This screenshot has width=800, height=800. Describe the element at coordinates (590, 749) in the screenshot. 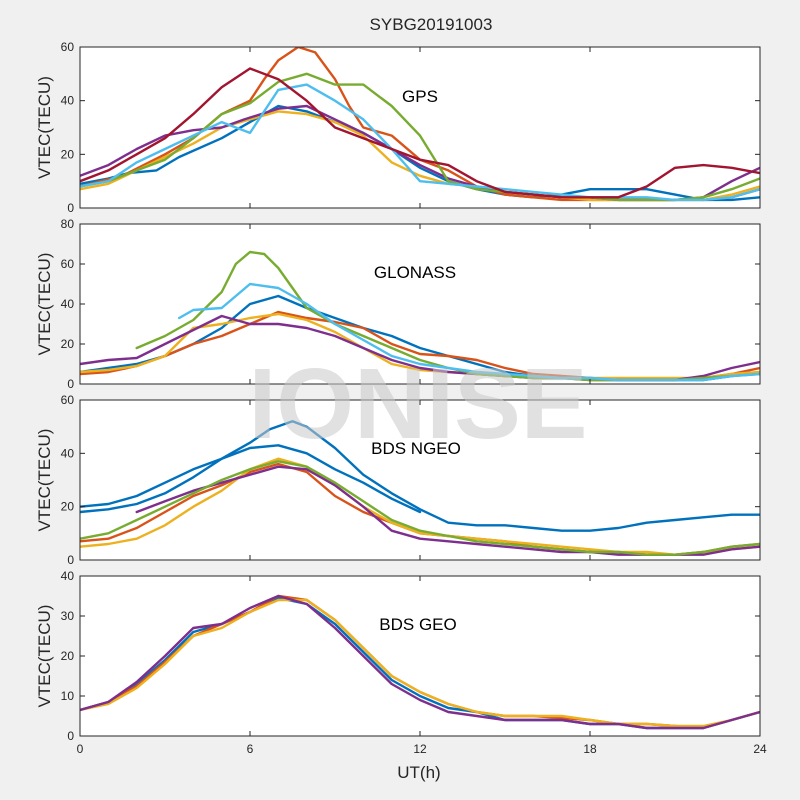

I see `x-tick-label: 18` at that location.